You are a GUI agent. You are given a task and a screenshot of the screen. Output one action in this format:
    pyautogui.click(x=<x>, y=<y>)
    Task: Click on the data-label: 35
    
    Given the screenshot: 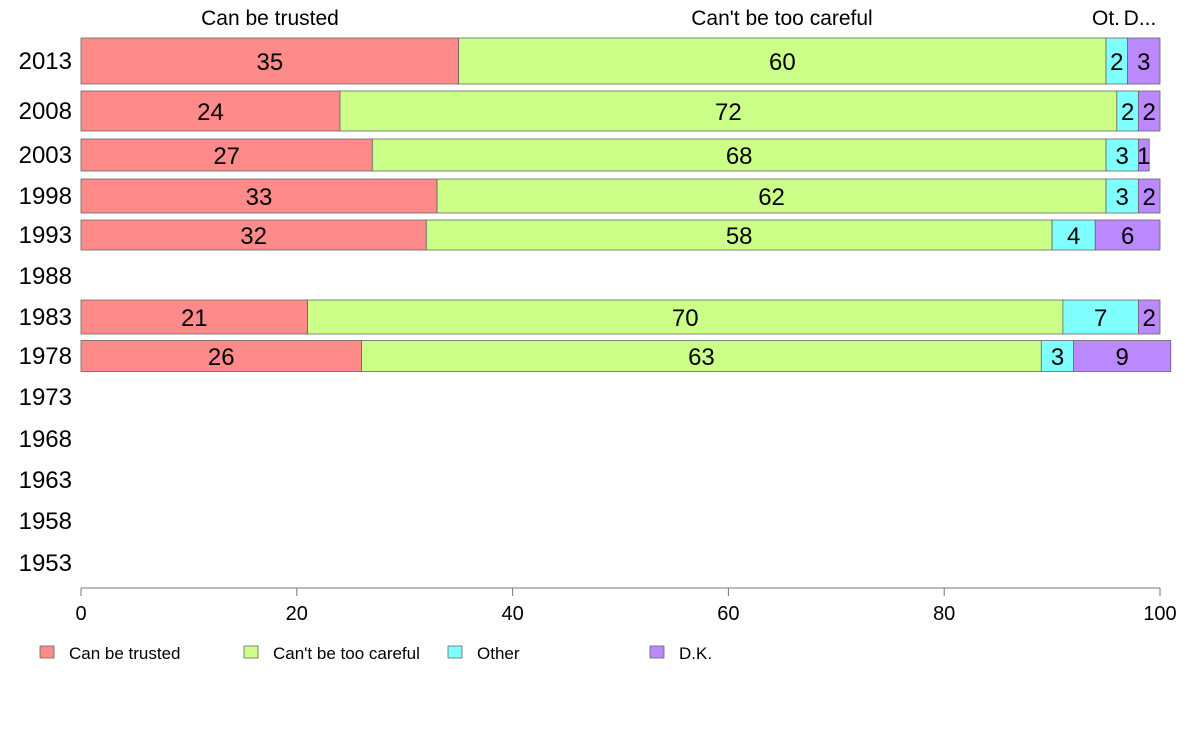 What is the action you would take?
    pyautogui.click(x=269, y=62)
    